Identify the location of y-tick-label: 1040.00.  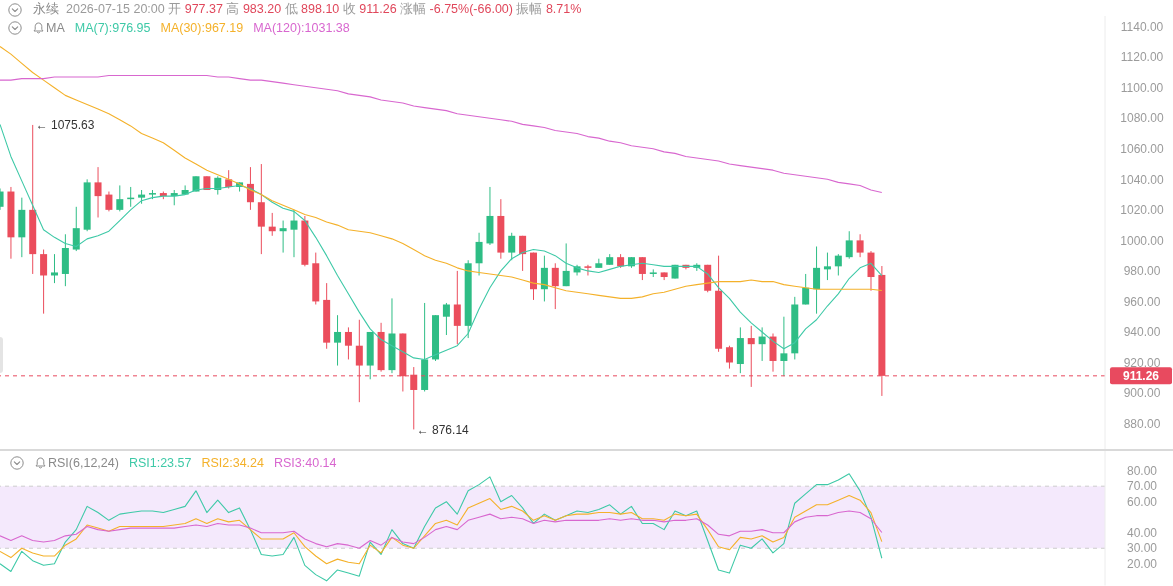
(1142, 179).